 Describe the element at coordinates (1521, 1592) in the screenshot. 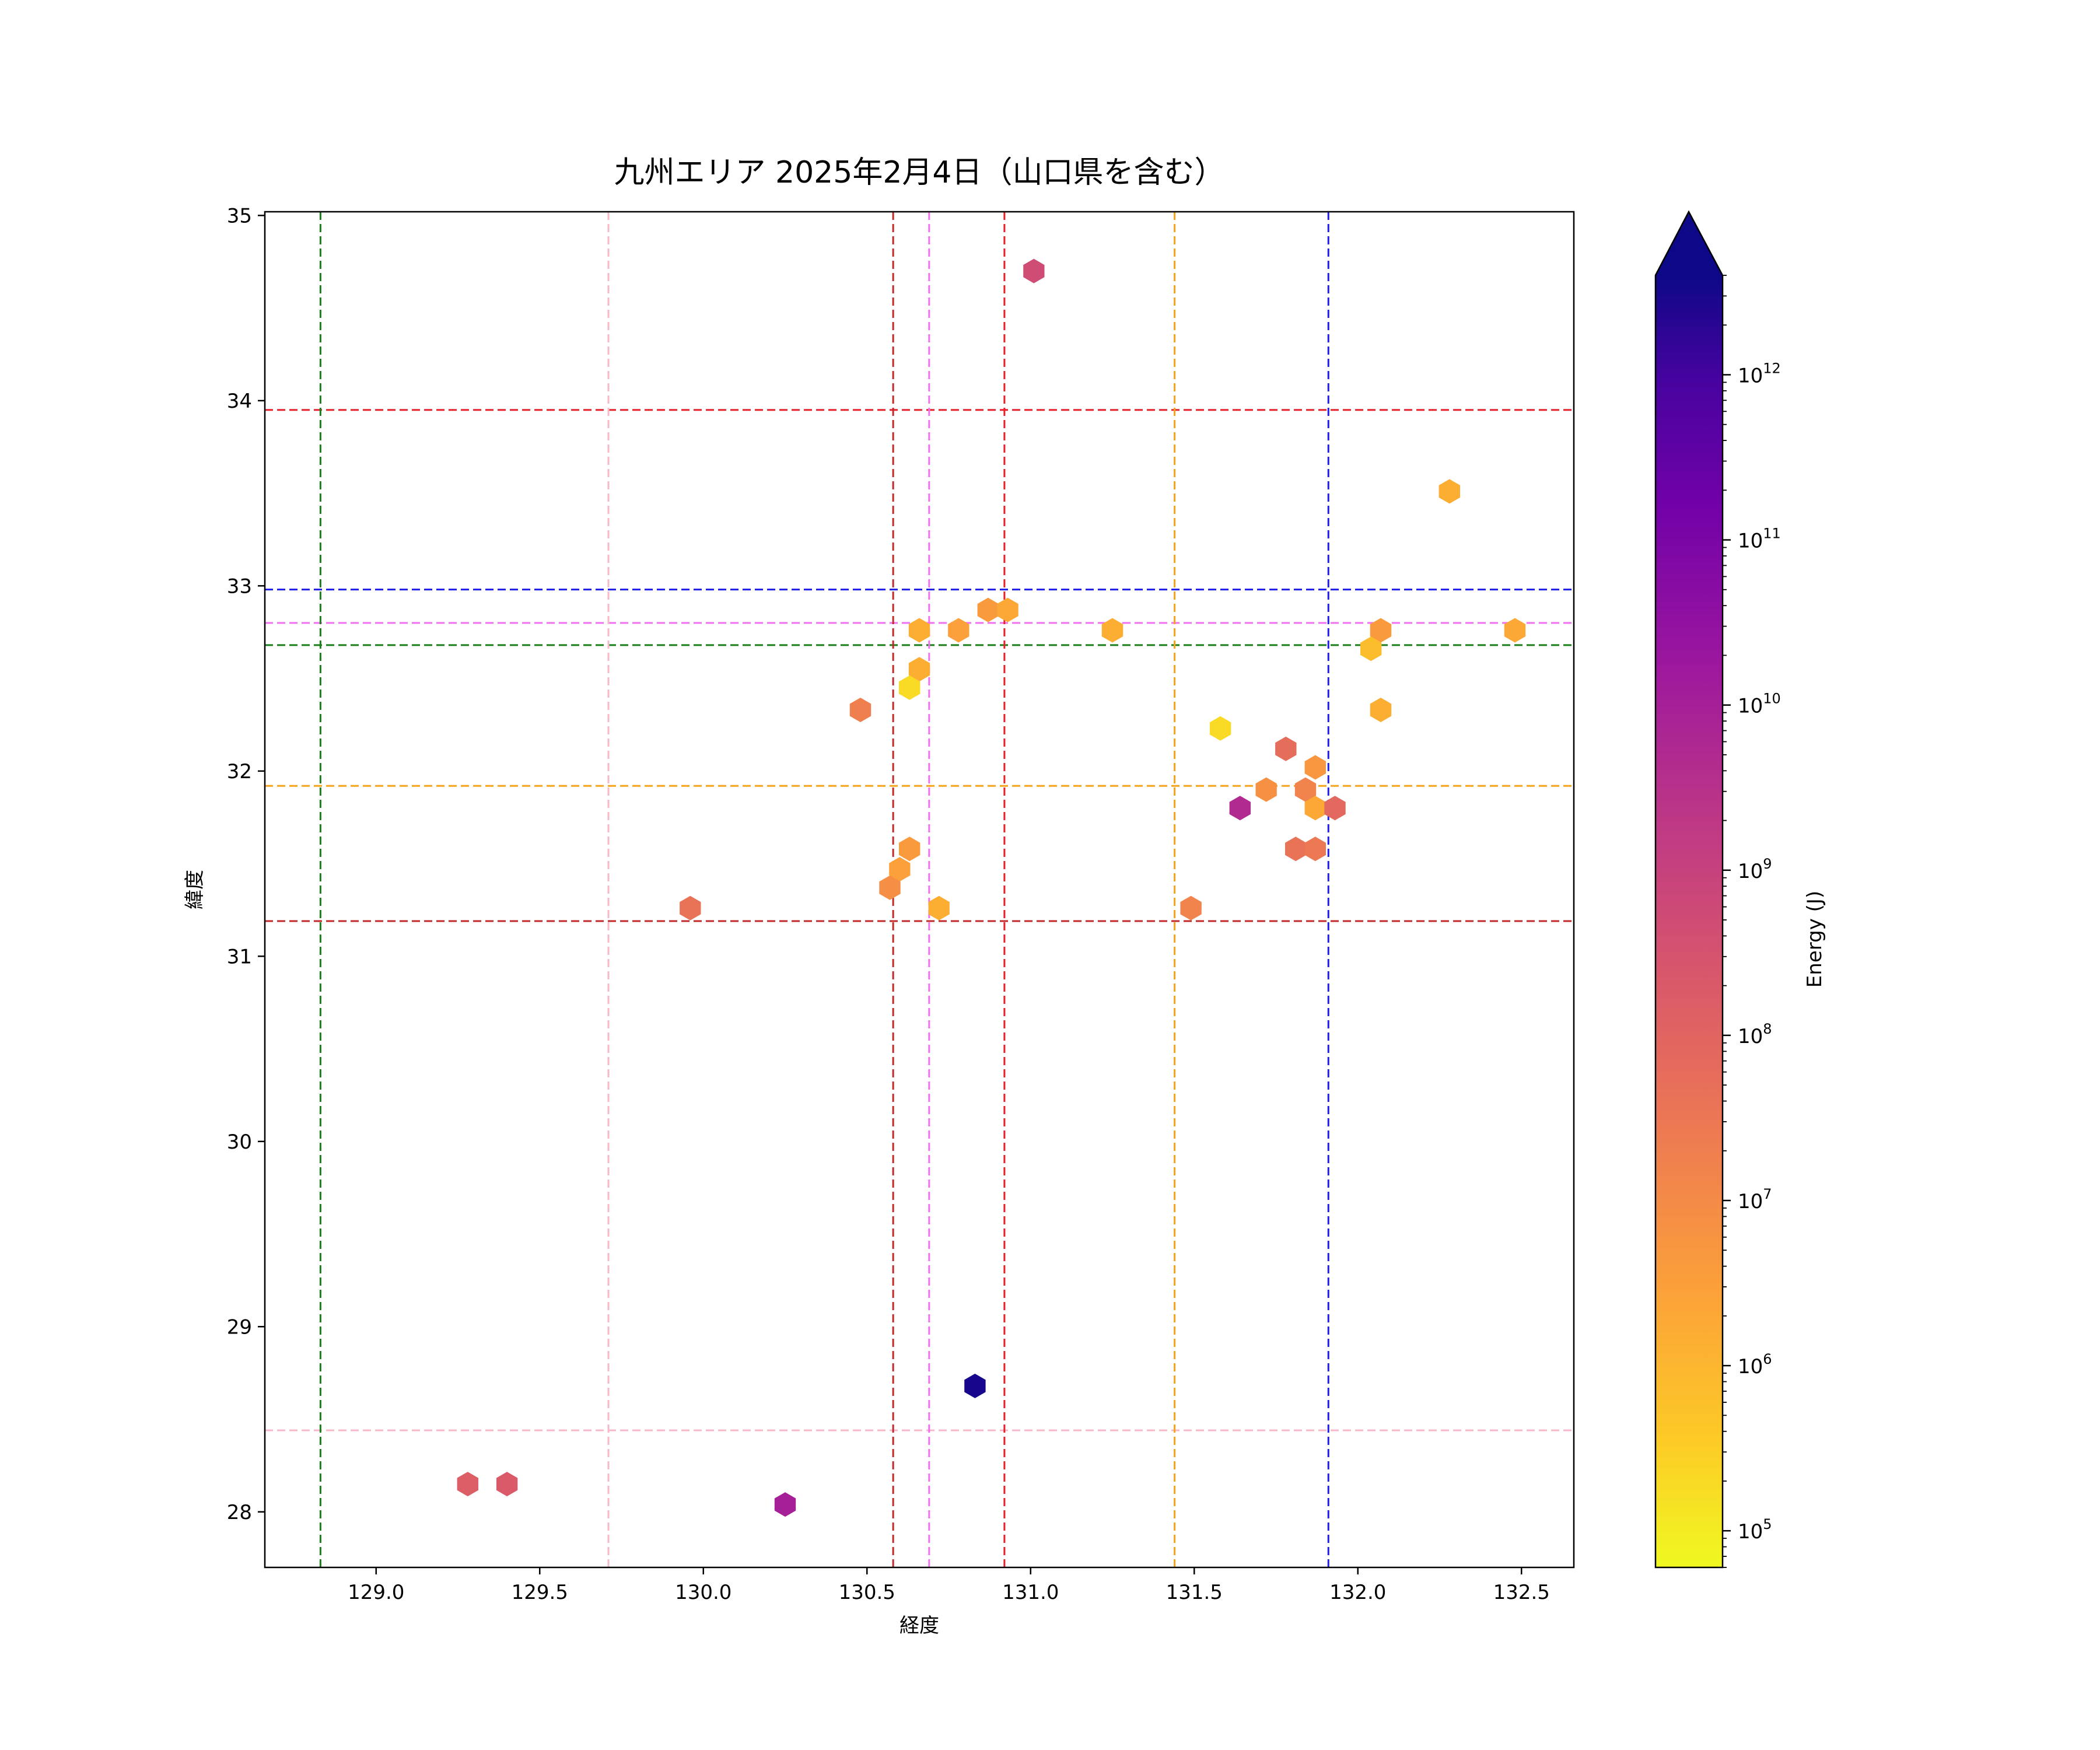

I see `x-tick-label-7: 132.5` at that location.